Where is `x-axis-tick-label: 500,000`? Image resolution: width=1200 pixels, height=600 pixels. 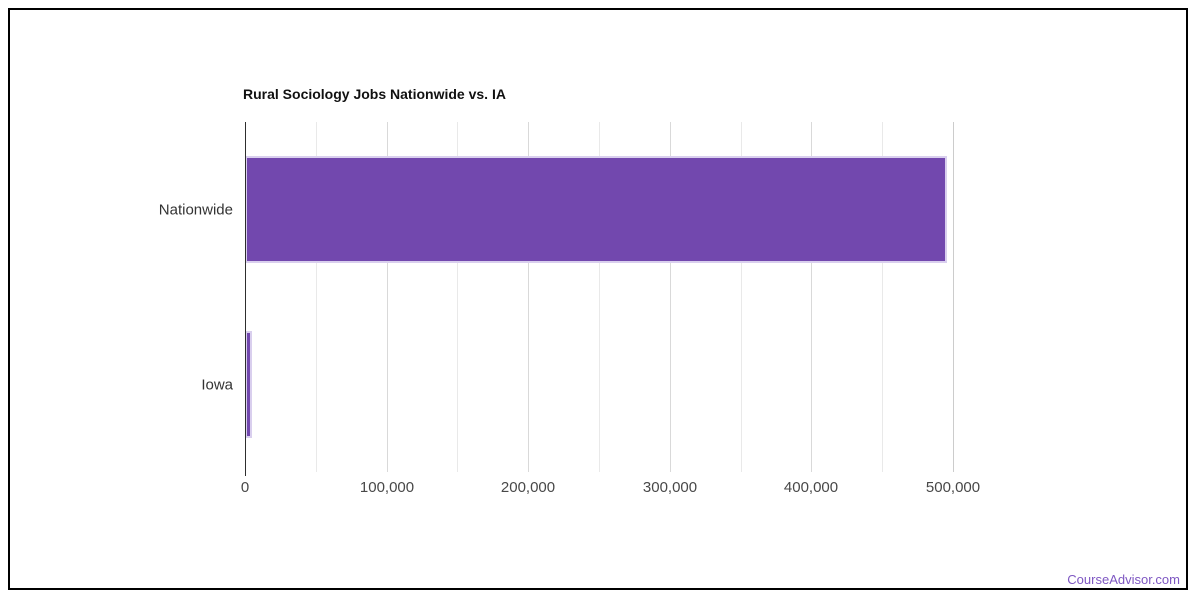
x-axis-tick-label: 500,000 is located at coordinates (953, 487).